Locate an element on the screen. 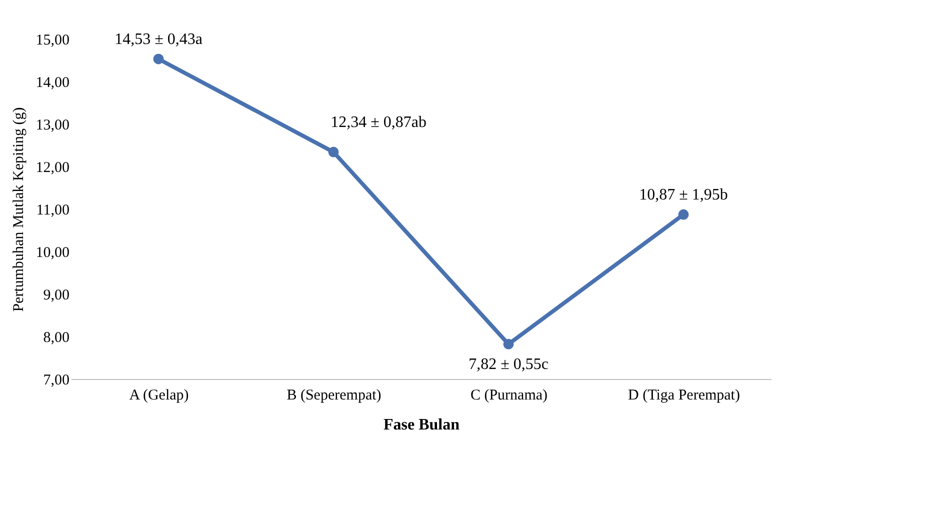 This screenshot has width=931, height=506. x-axis-title: Fase Bulan is located at coordinates (421, 425).